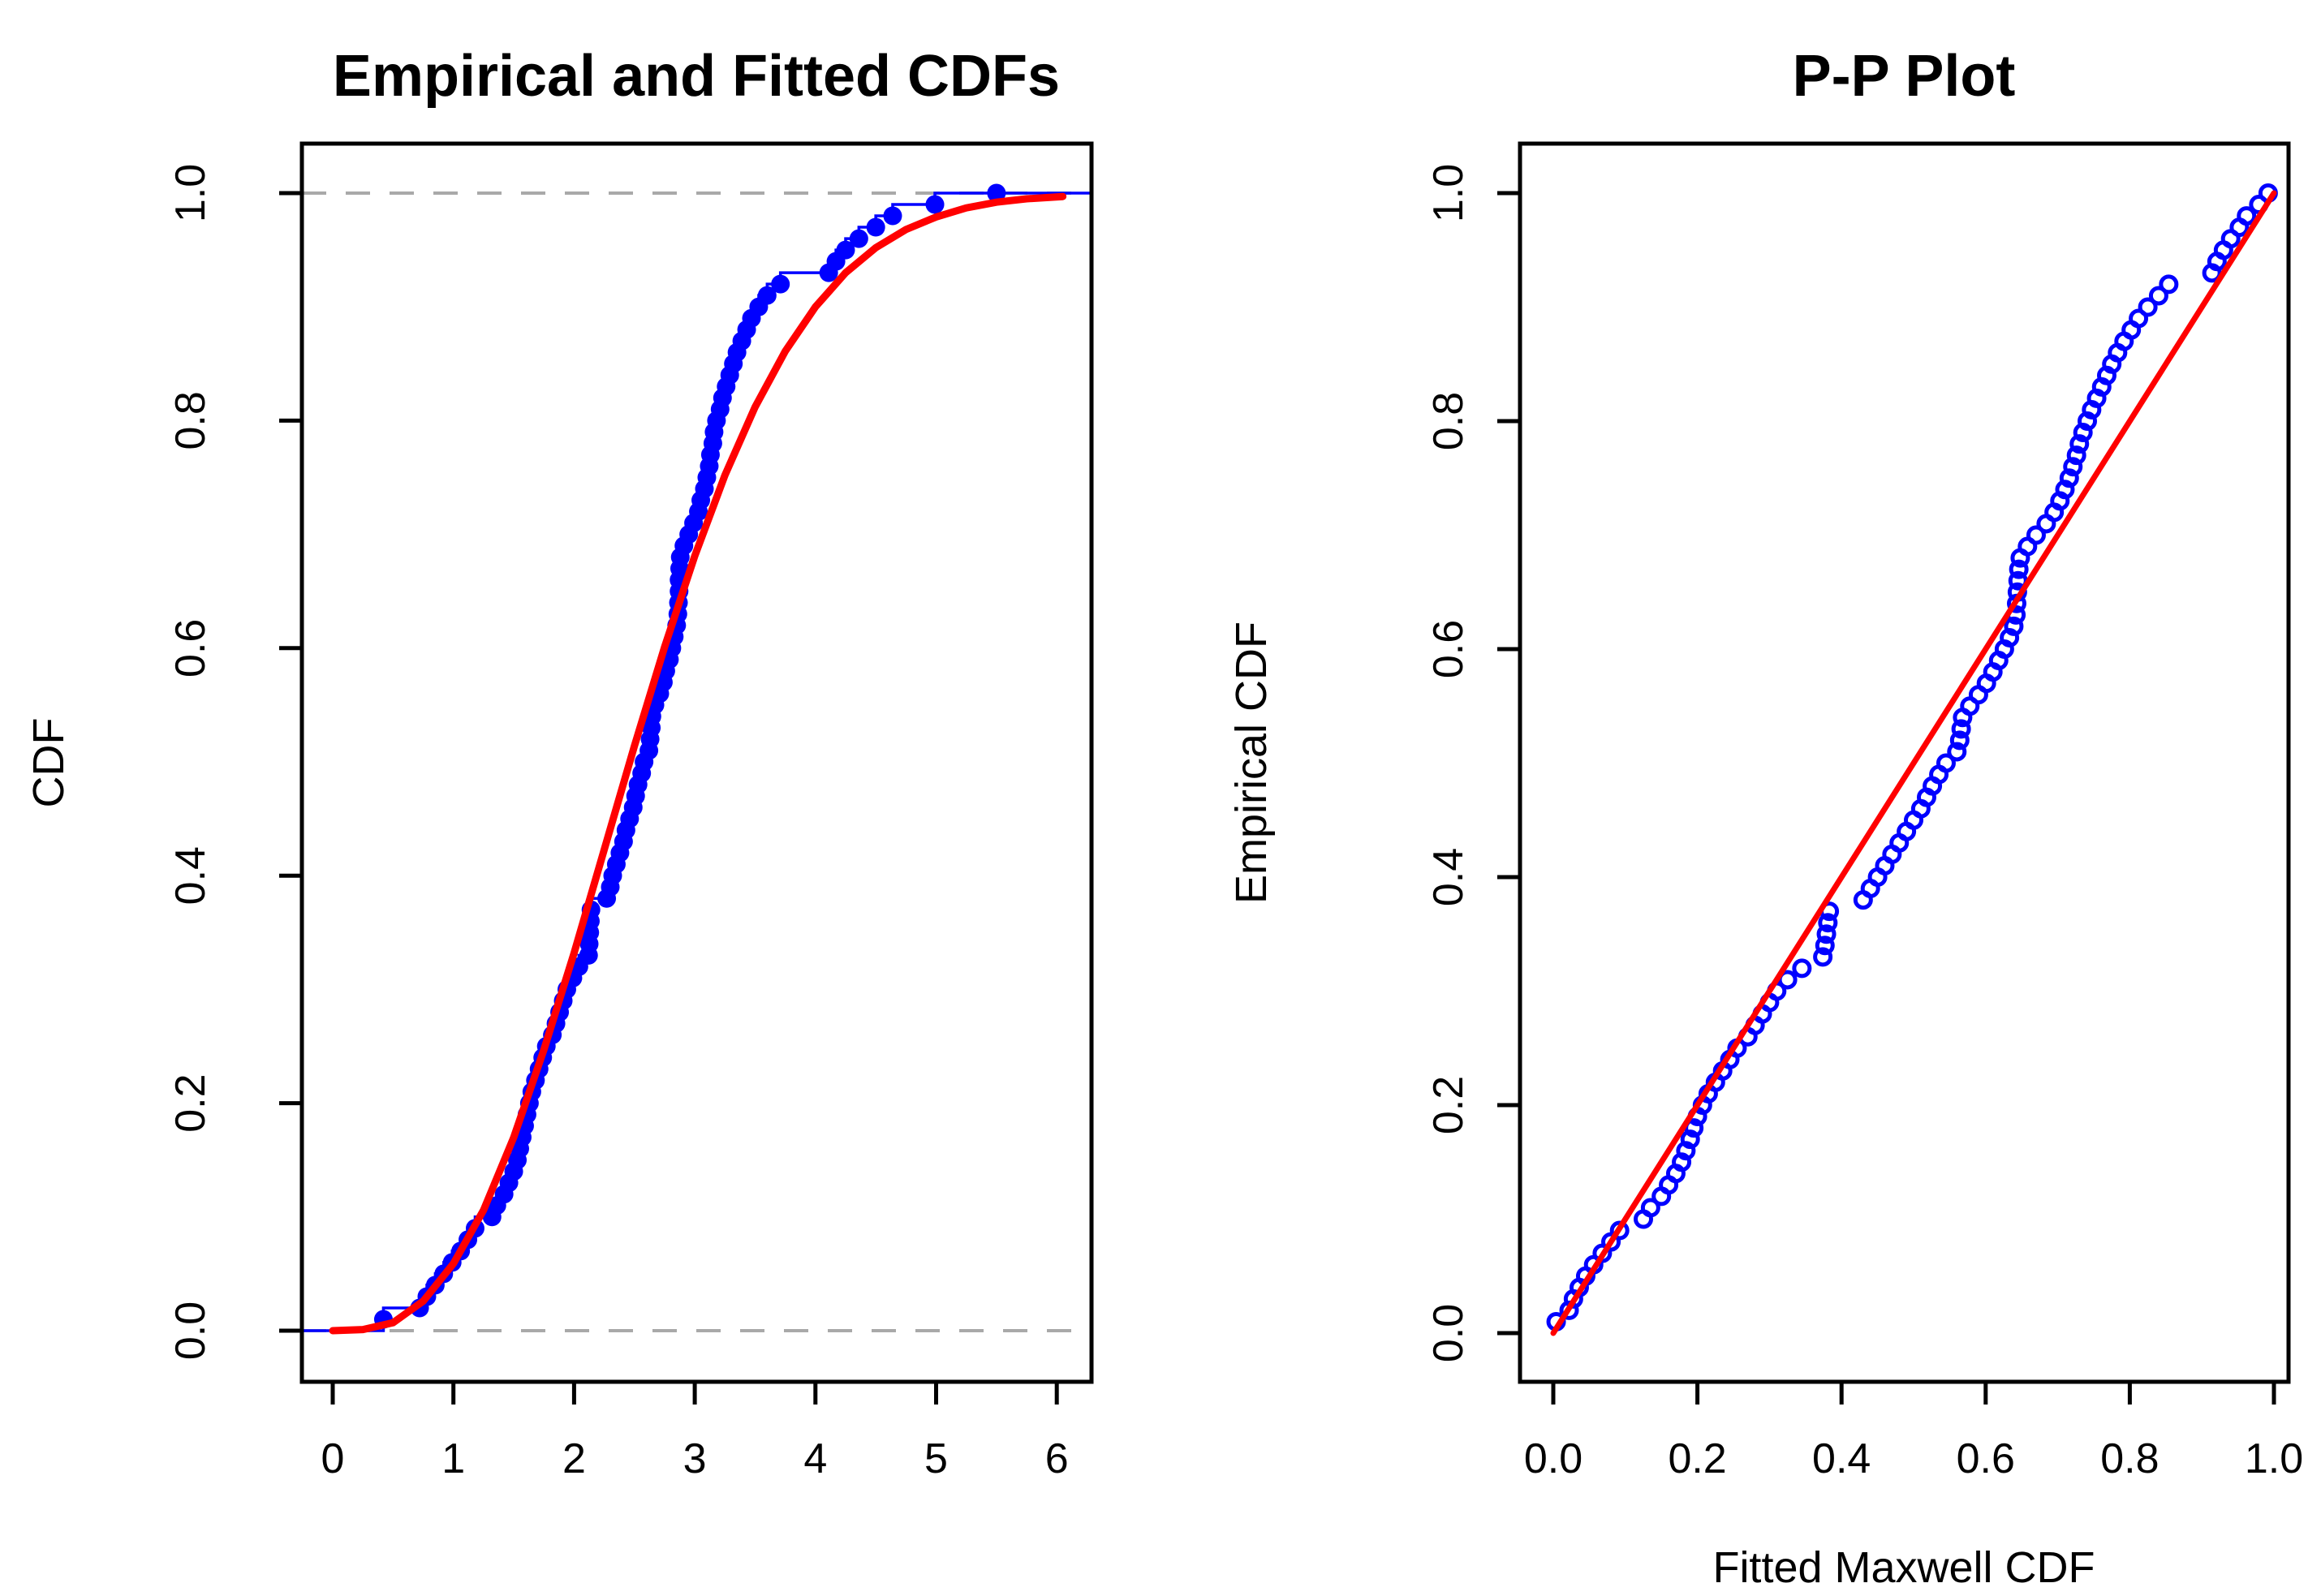 Image resolution: width=2321 pixels, height=1596 pixels. What do you see at coordinates (2129, 1458) in the screenshot?
I see `x-tick-label: 0.8` at bounding box center [2129, 1458].